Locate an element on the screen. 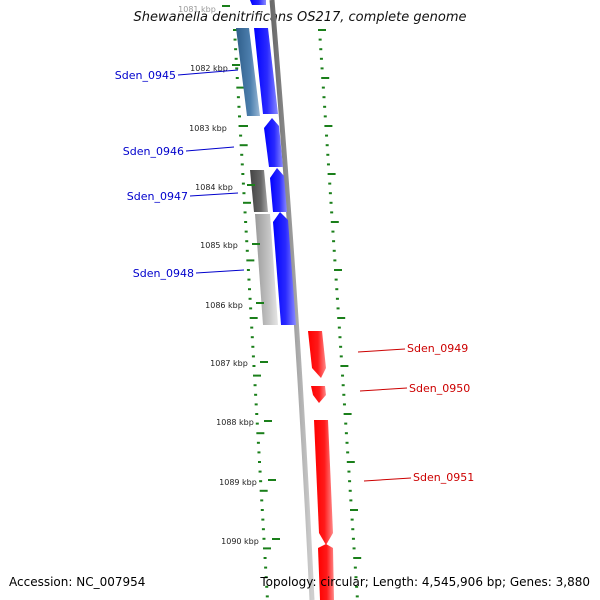 Image resolution: width=600 pixels, height=600 pixels. tick-label: 1090 kbp is located at coordinates (240, 541).